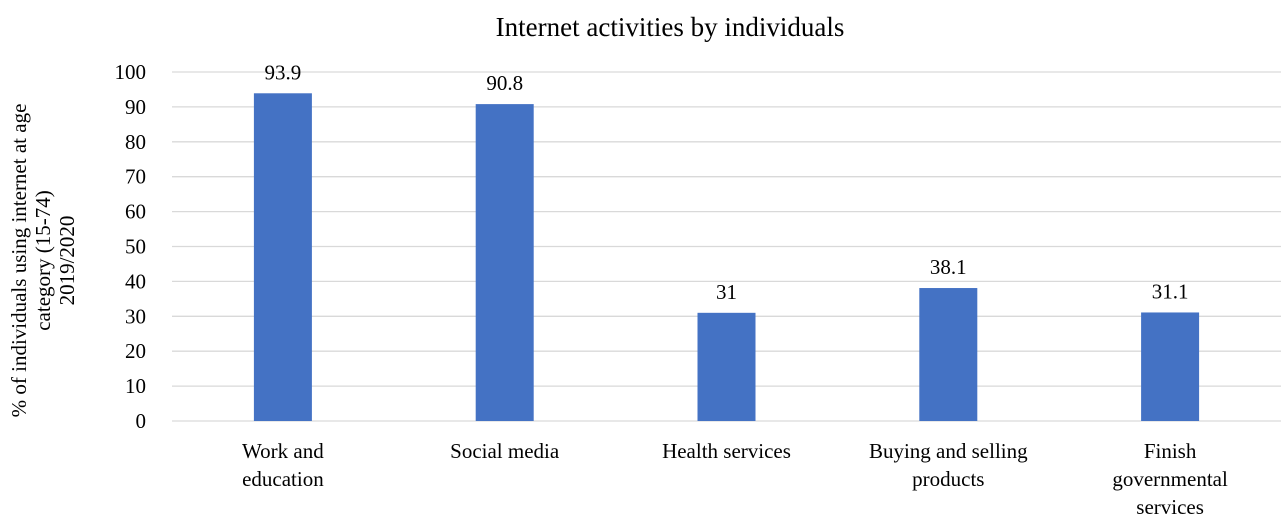 The image size is (1281, 527). I want to click on y-tick-label: 60, so click(135, 212).